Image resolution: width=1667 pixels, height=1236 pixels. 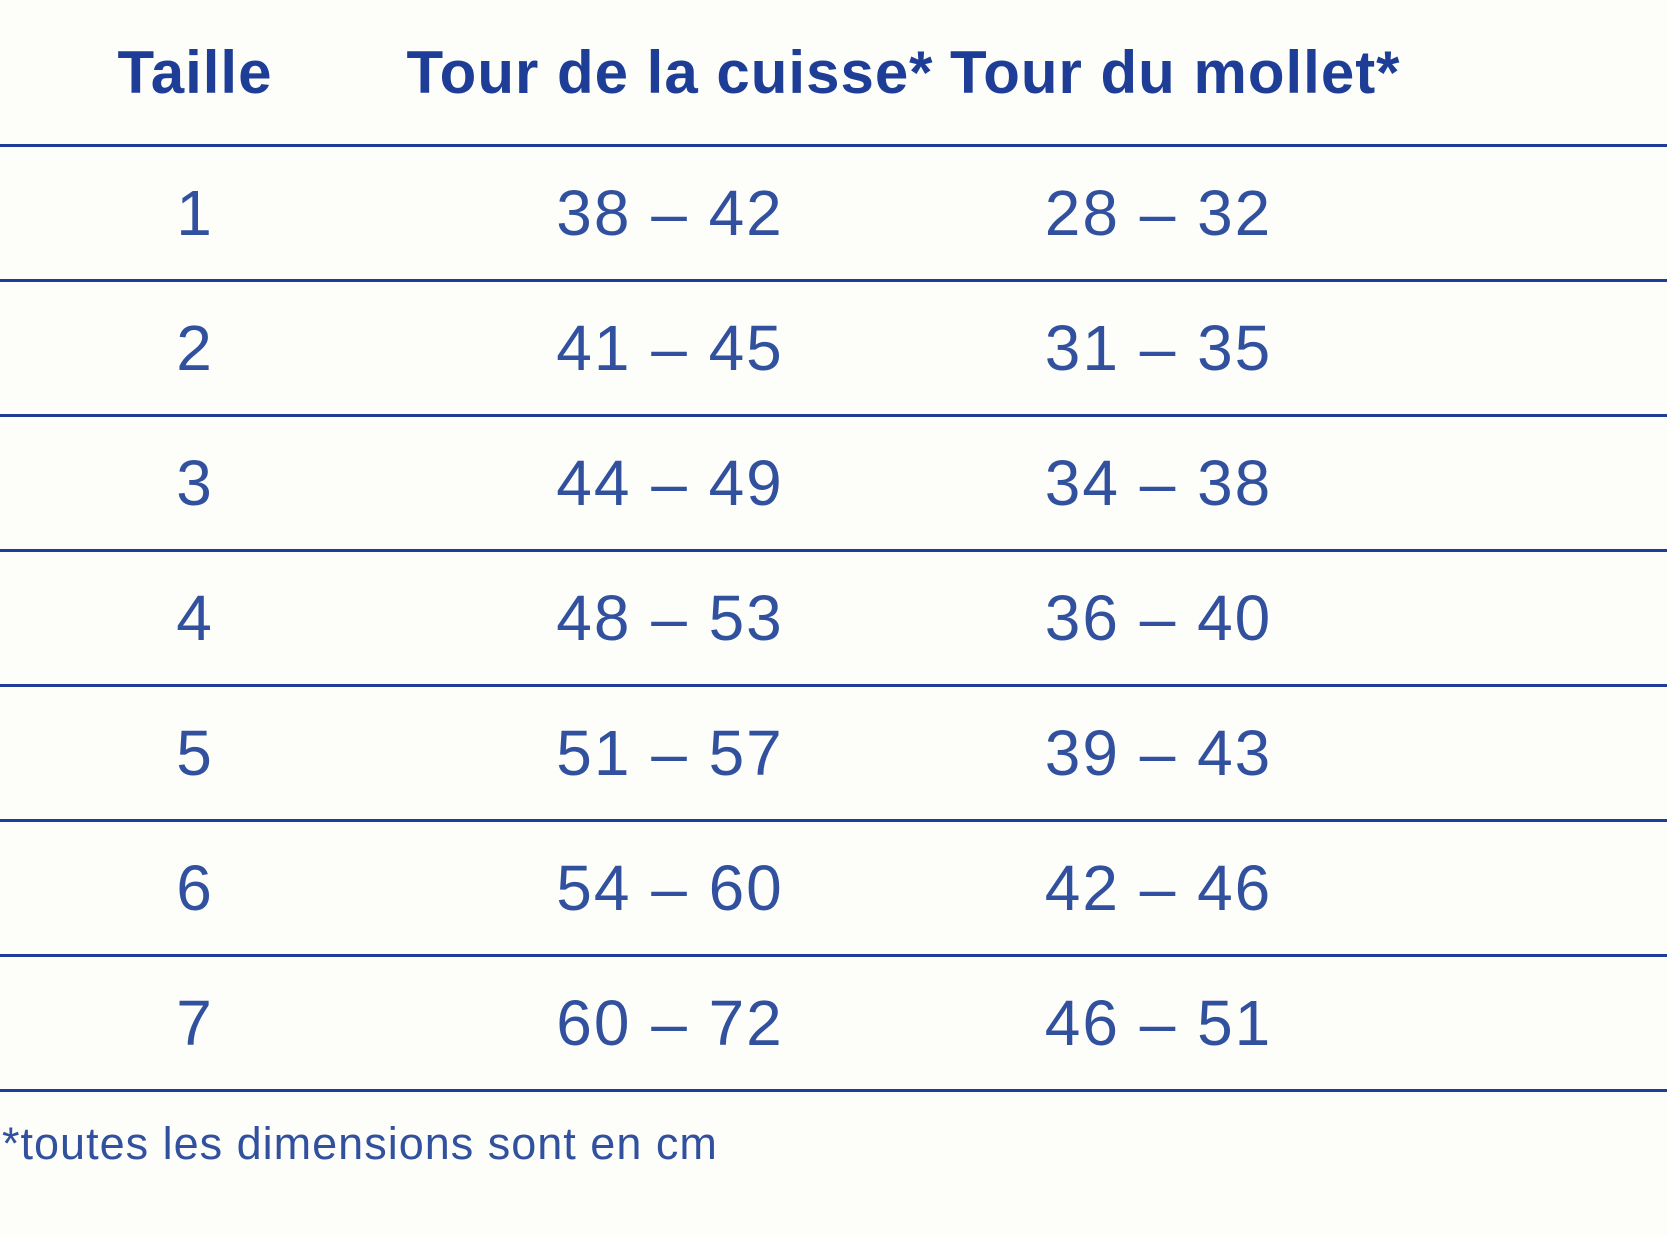 I want to click on column-header-taille: Taille, so click(x=195, y=72).